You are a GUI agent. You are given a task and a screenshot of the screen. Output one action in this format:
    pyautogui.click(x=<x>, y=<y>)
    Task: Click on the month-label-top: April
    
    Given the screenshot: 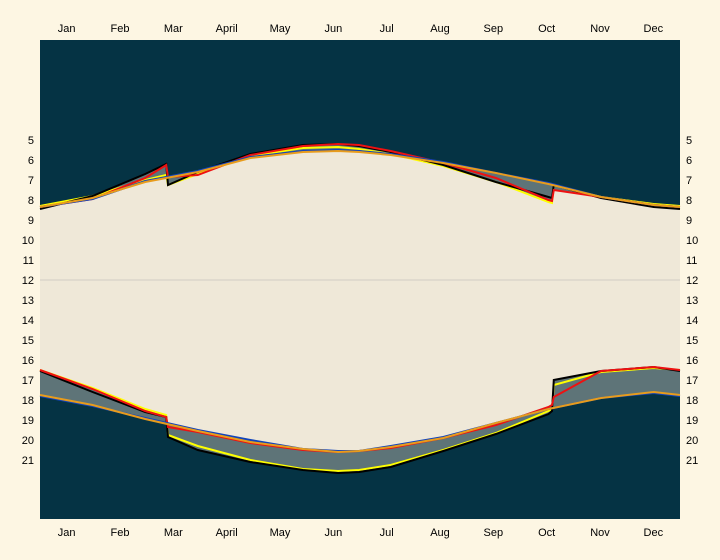 What is the action you would take?
    pyautogui.click(x=227, y=29)
    